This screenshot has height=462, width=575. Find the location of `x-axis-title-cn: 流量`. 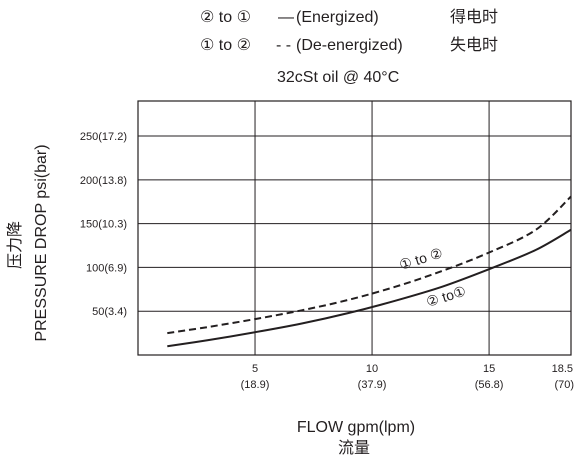

x-axis-title-cn: 流量 is located at coordinates (354, 448).